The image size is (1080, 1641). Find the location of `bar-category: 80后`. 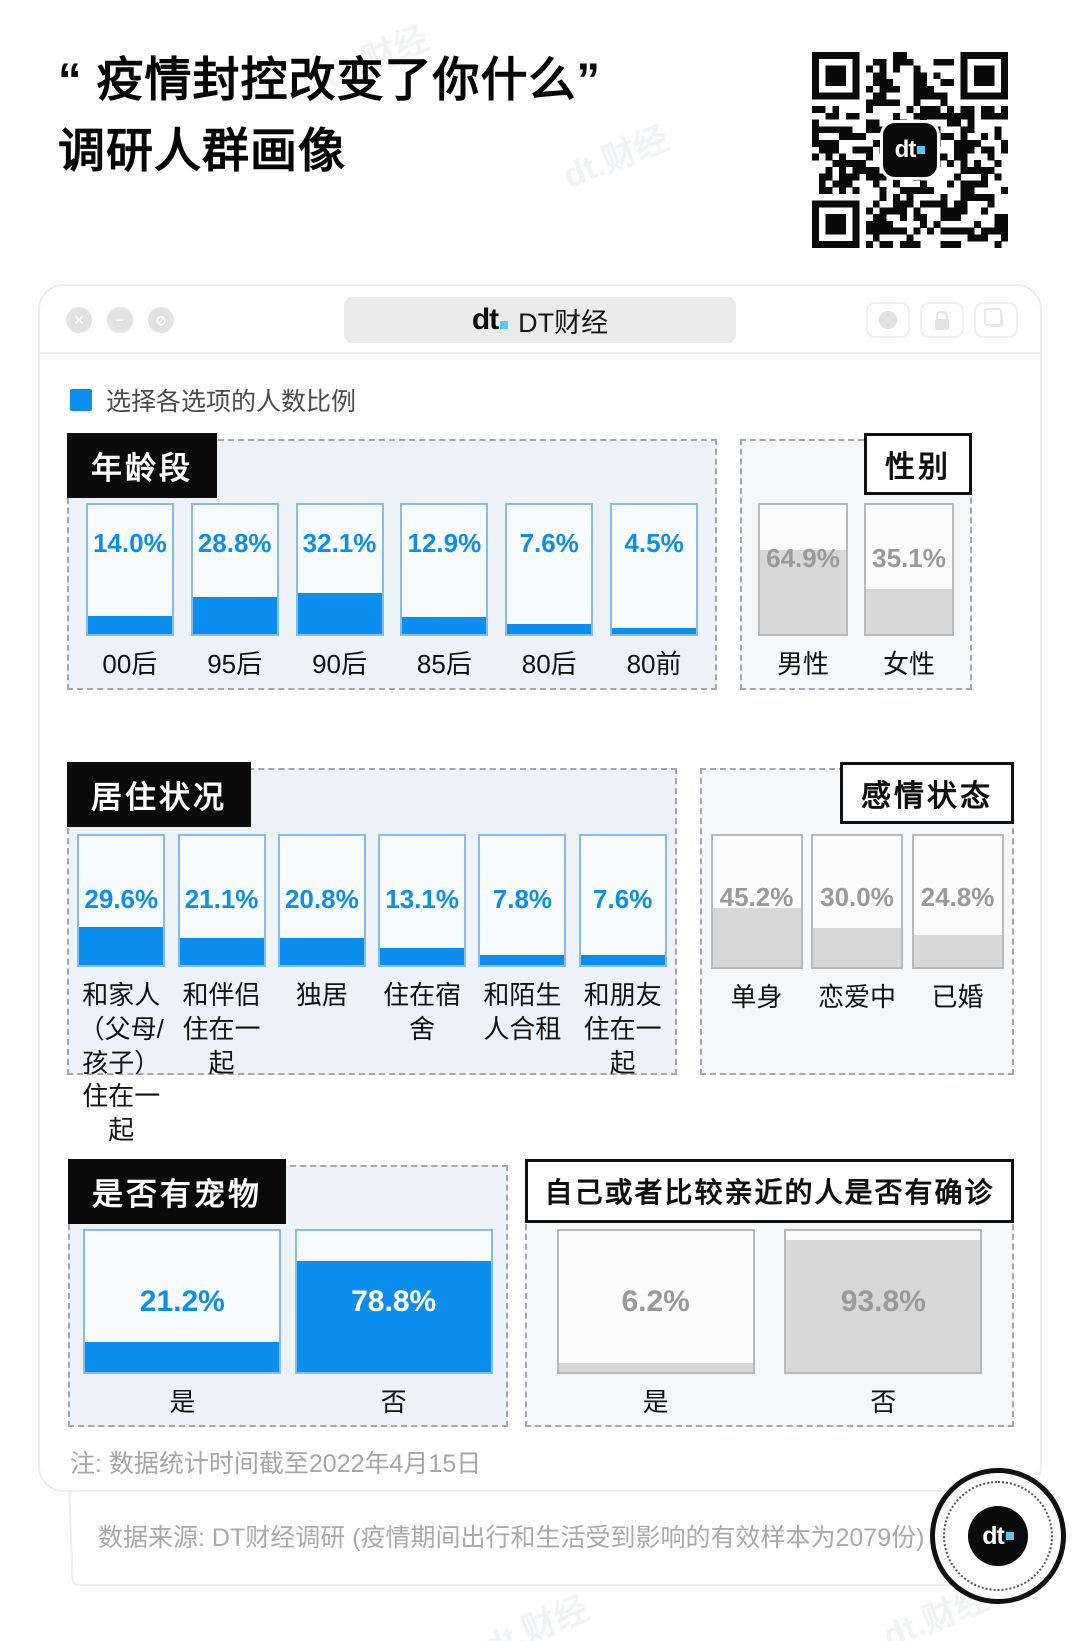

bar-category: 80后 is located at coordinates (549, 664).